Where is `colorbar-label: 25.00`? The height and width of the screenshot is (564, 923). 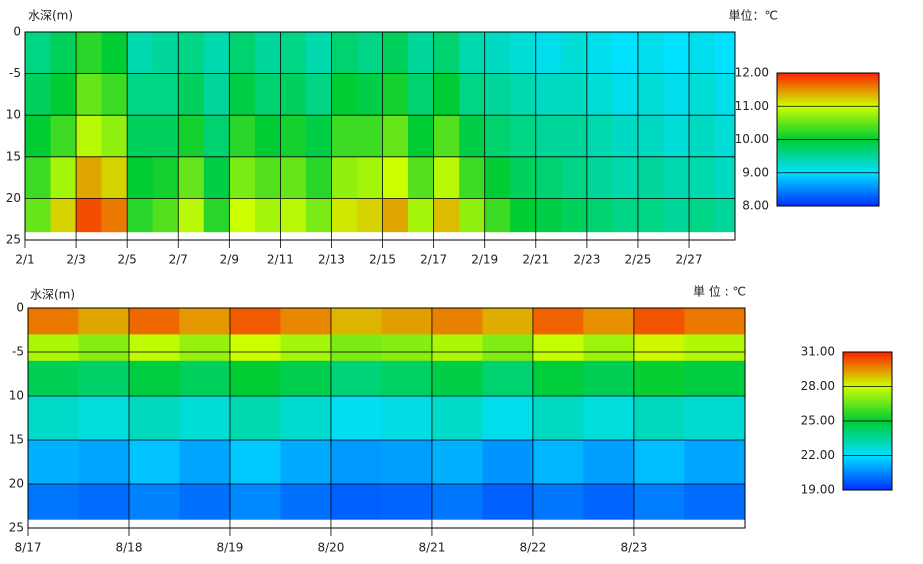 colorbar-label: 25.00 is located at coordinates (818, 421).